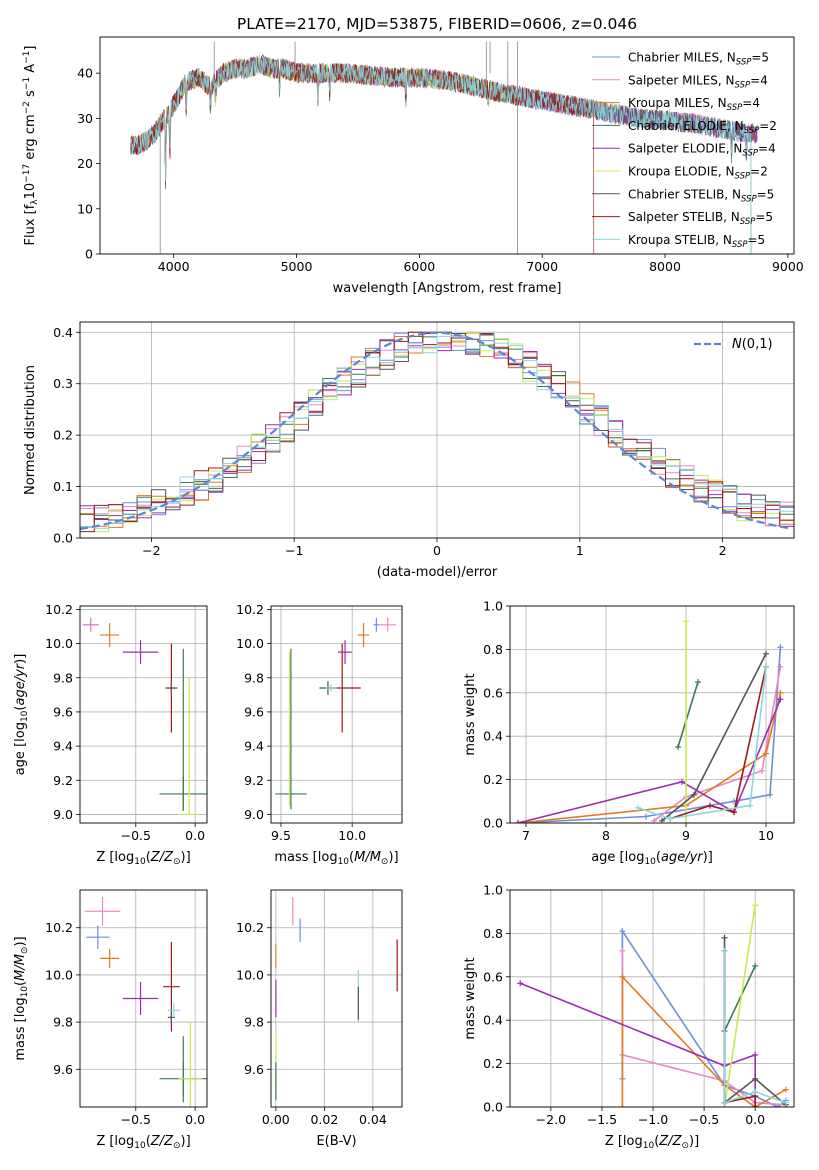 This screenshot has height=1170, width=819. Describe the element at coordinates (493, 933) in the screenshot. I see `y-tick-label: 0.8` at that location.